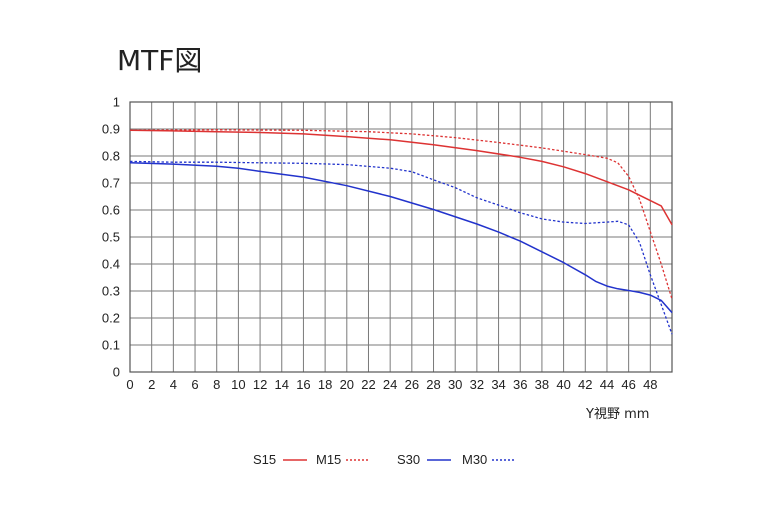 The width and height of the screenshot is (768, 512). What do you see at coordinates (408, 459) in the screenshot?
I see `legend-label-s30: S30` at bounding box center [408, 459].